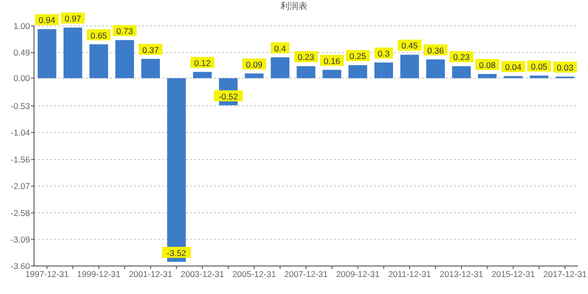 This screenshot has width=588, height=294. Describe the element at coordinates (99, 274) in the screenshot. I see `x-tick-label: 1999-12-31` at that location.